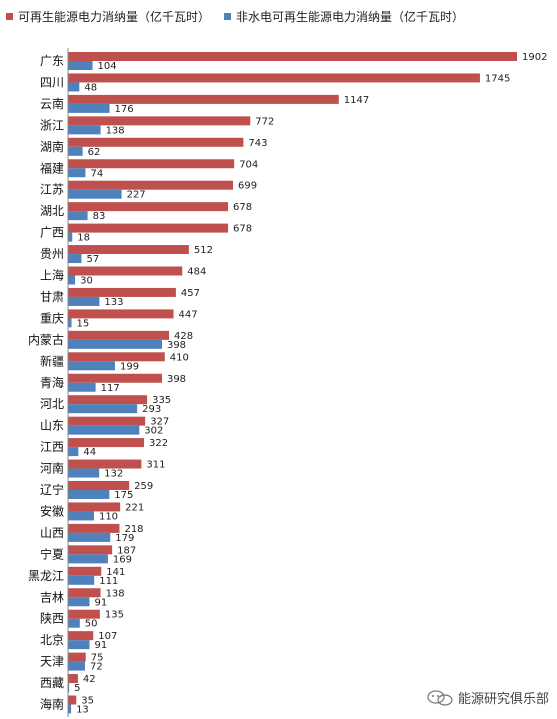  Describe the element at coordinates (143, 486) in the screenshot. I see `data-label-series1-20: 259` at that location.